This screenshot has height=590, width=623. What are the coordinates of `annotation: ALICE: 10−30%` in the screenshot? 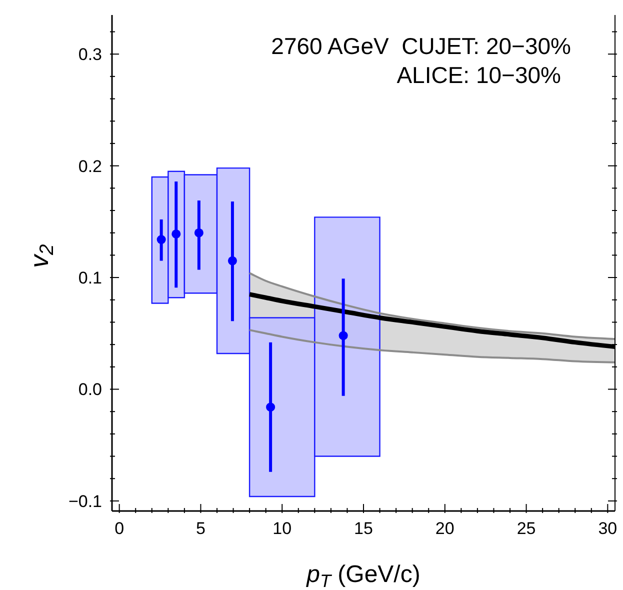 It's located at (478, 75).